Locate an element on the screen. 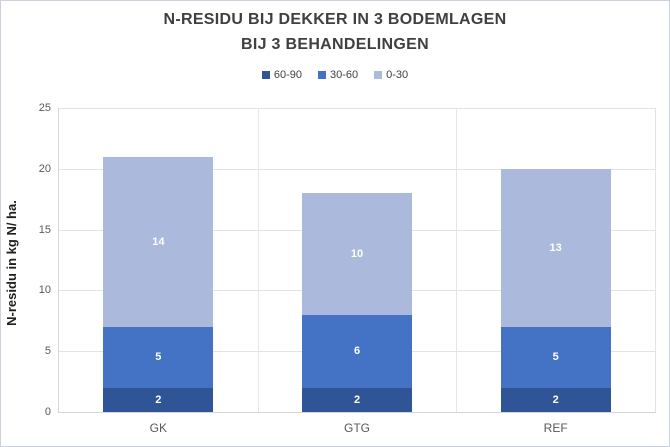  bar-GK: 2 5 14 is located at coordinates (158, 284).